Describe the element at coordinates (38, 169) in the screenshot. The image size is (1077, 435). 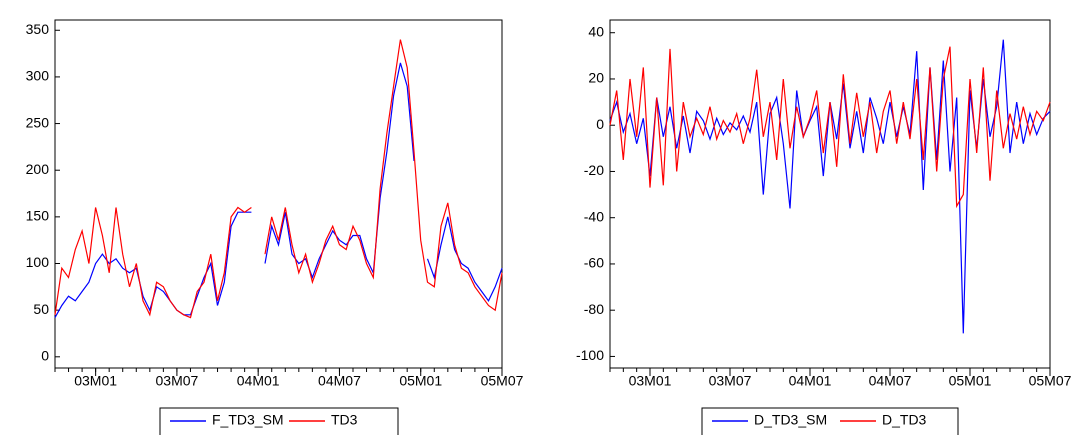
I see `y-tick-label: 200` at that location.